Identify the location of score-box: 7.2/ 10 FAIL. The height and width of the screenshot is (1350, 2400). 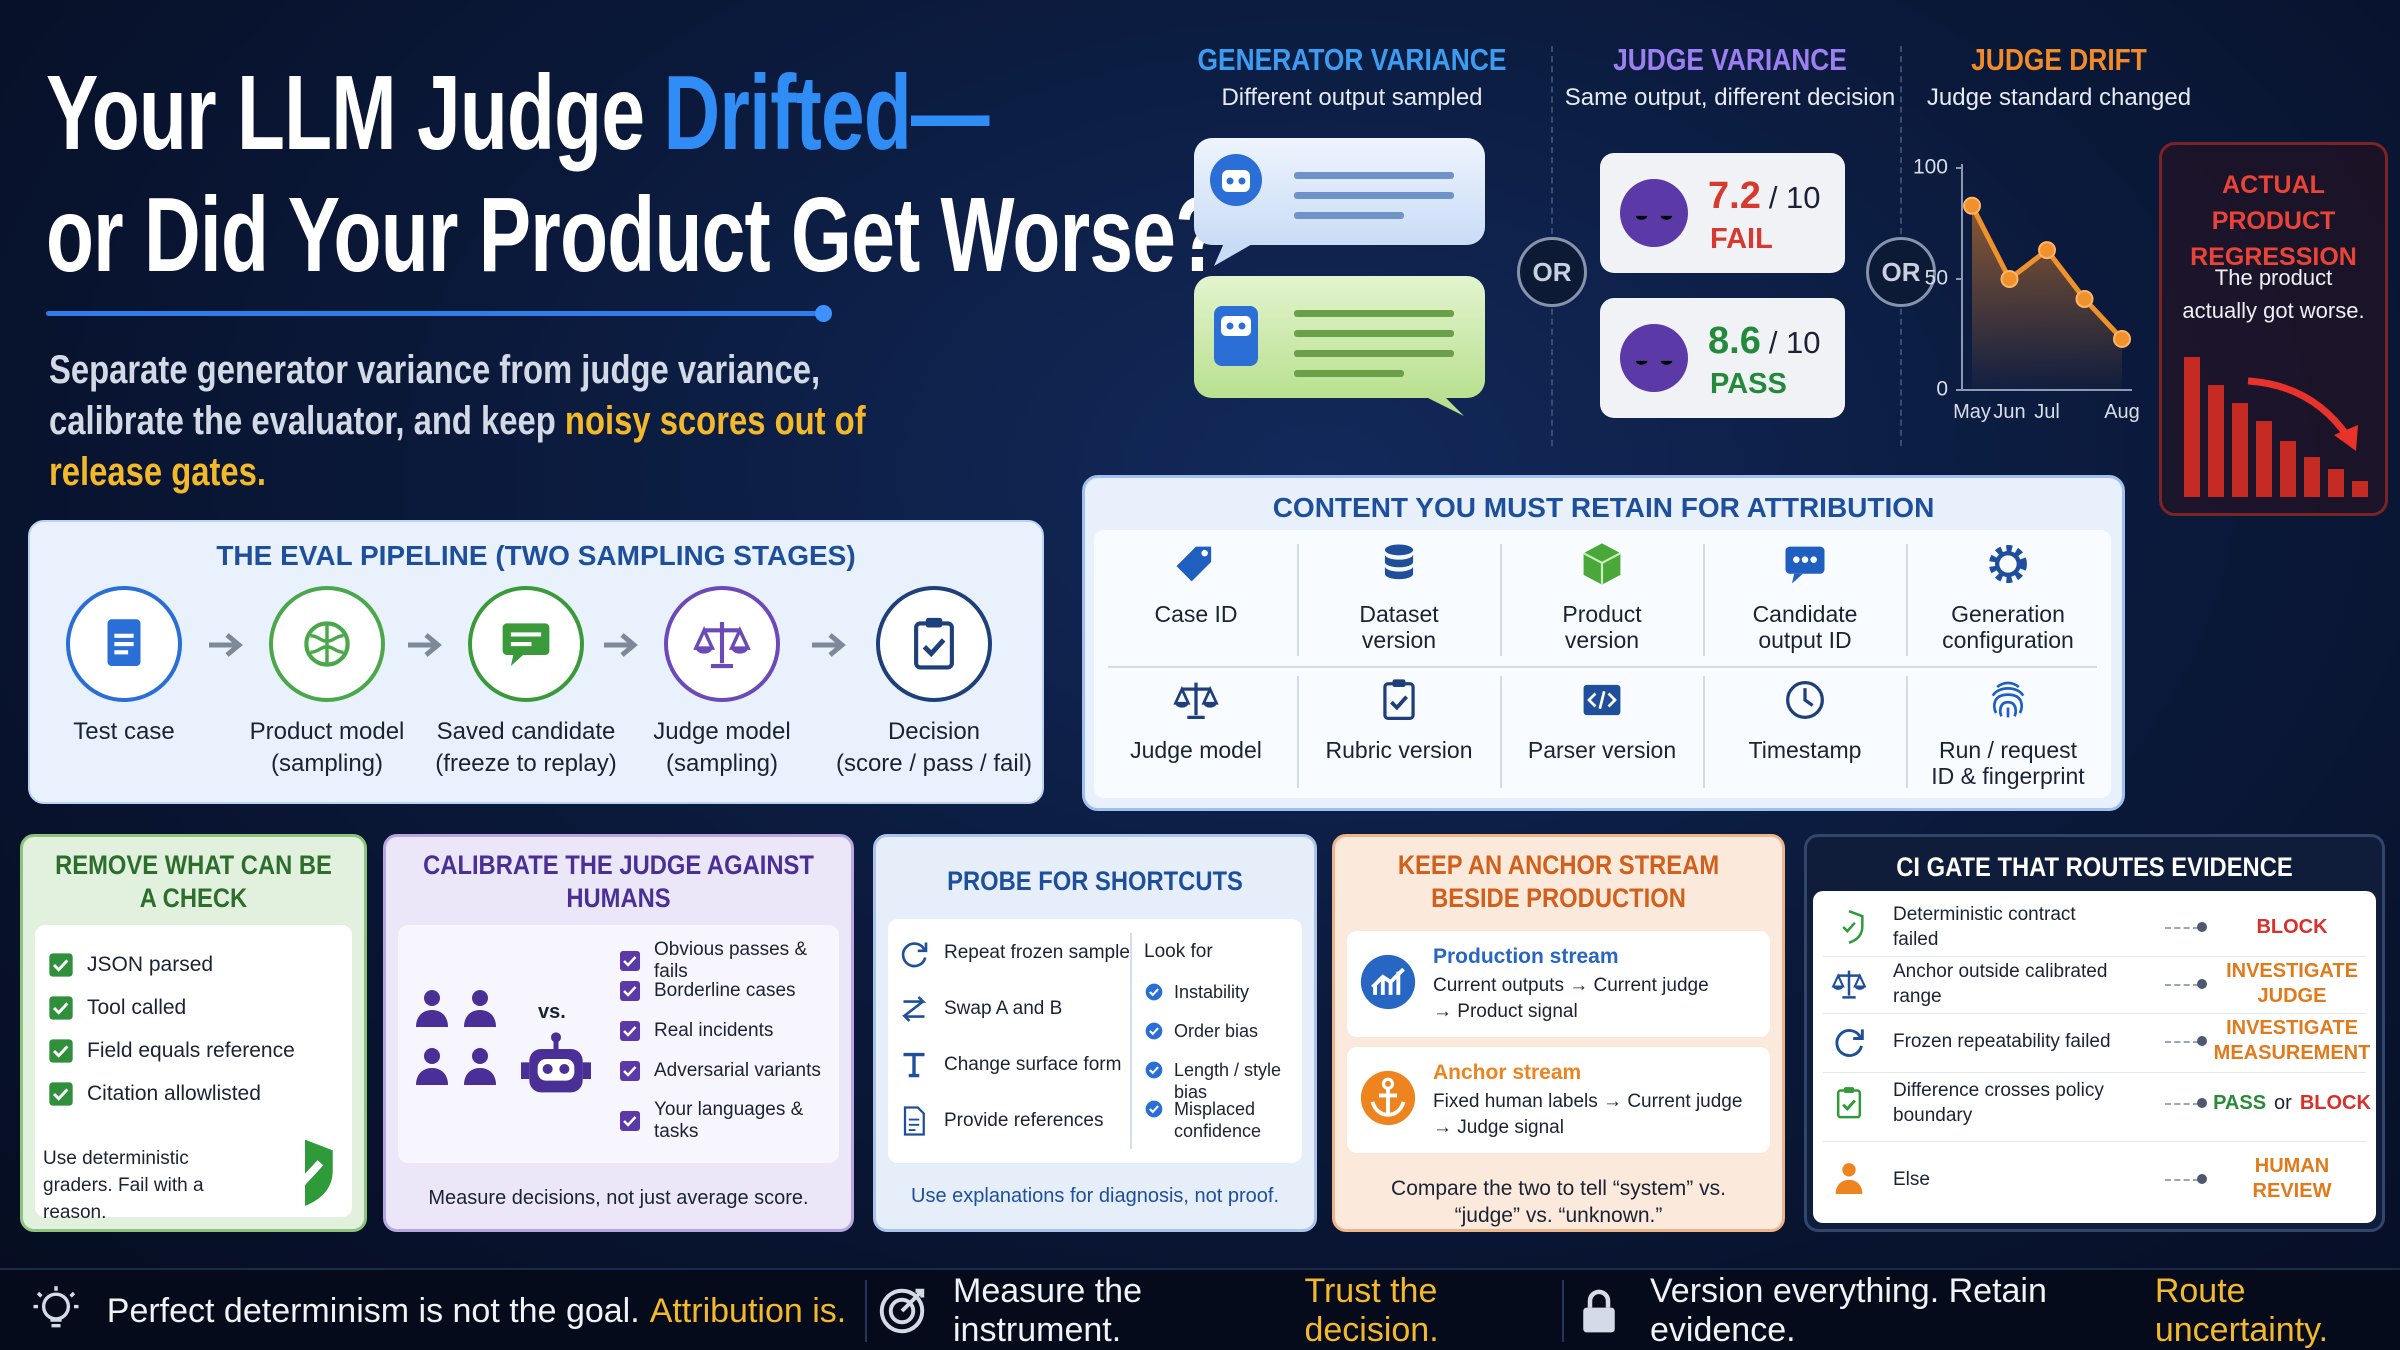
(1722, 213).